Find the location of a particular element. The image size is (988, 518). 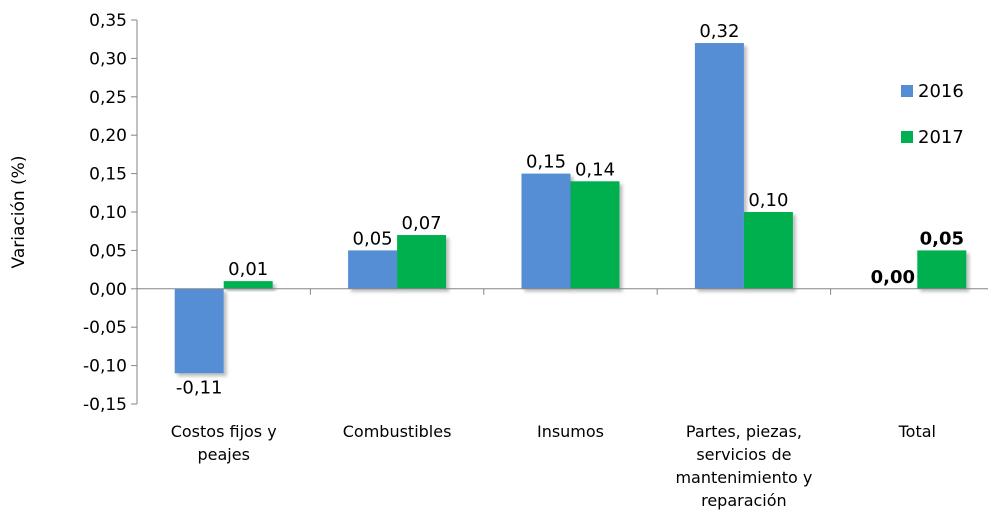

data-label: -0,11 is located at coordinates (199, 387).